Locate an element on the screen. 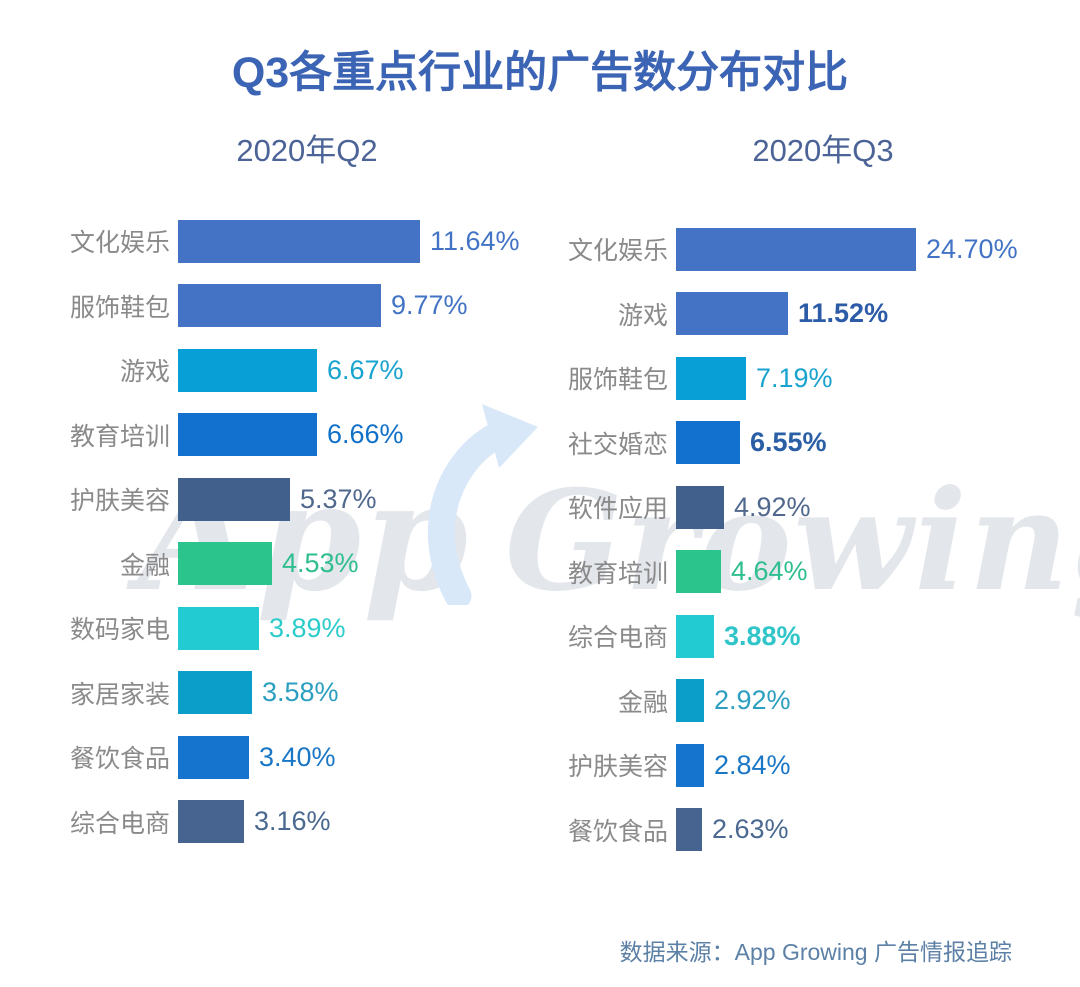 This screenshot has width=1080, height=987. data-source-note: 数据来源：App Growing 广告情报追踪 is located at coordinates (815, 952).